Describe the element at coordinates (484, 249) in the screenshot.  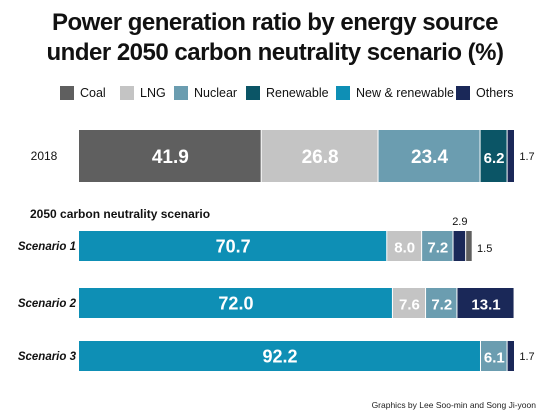
I see `data-label-scenario-1-coal: 1.5` at that location.